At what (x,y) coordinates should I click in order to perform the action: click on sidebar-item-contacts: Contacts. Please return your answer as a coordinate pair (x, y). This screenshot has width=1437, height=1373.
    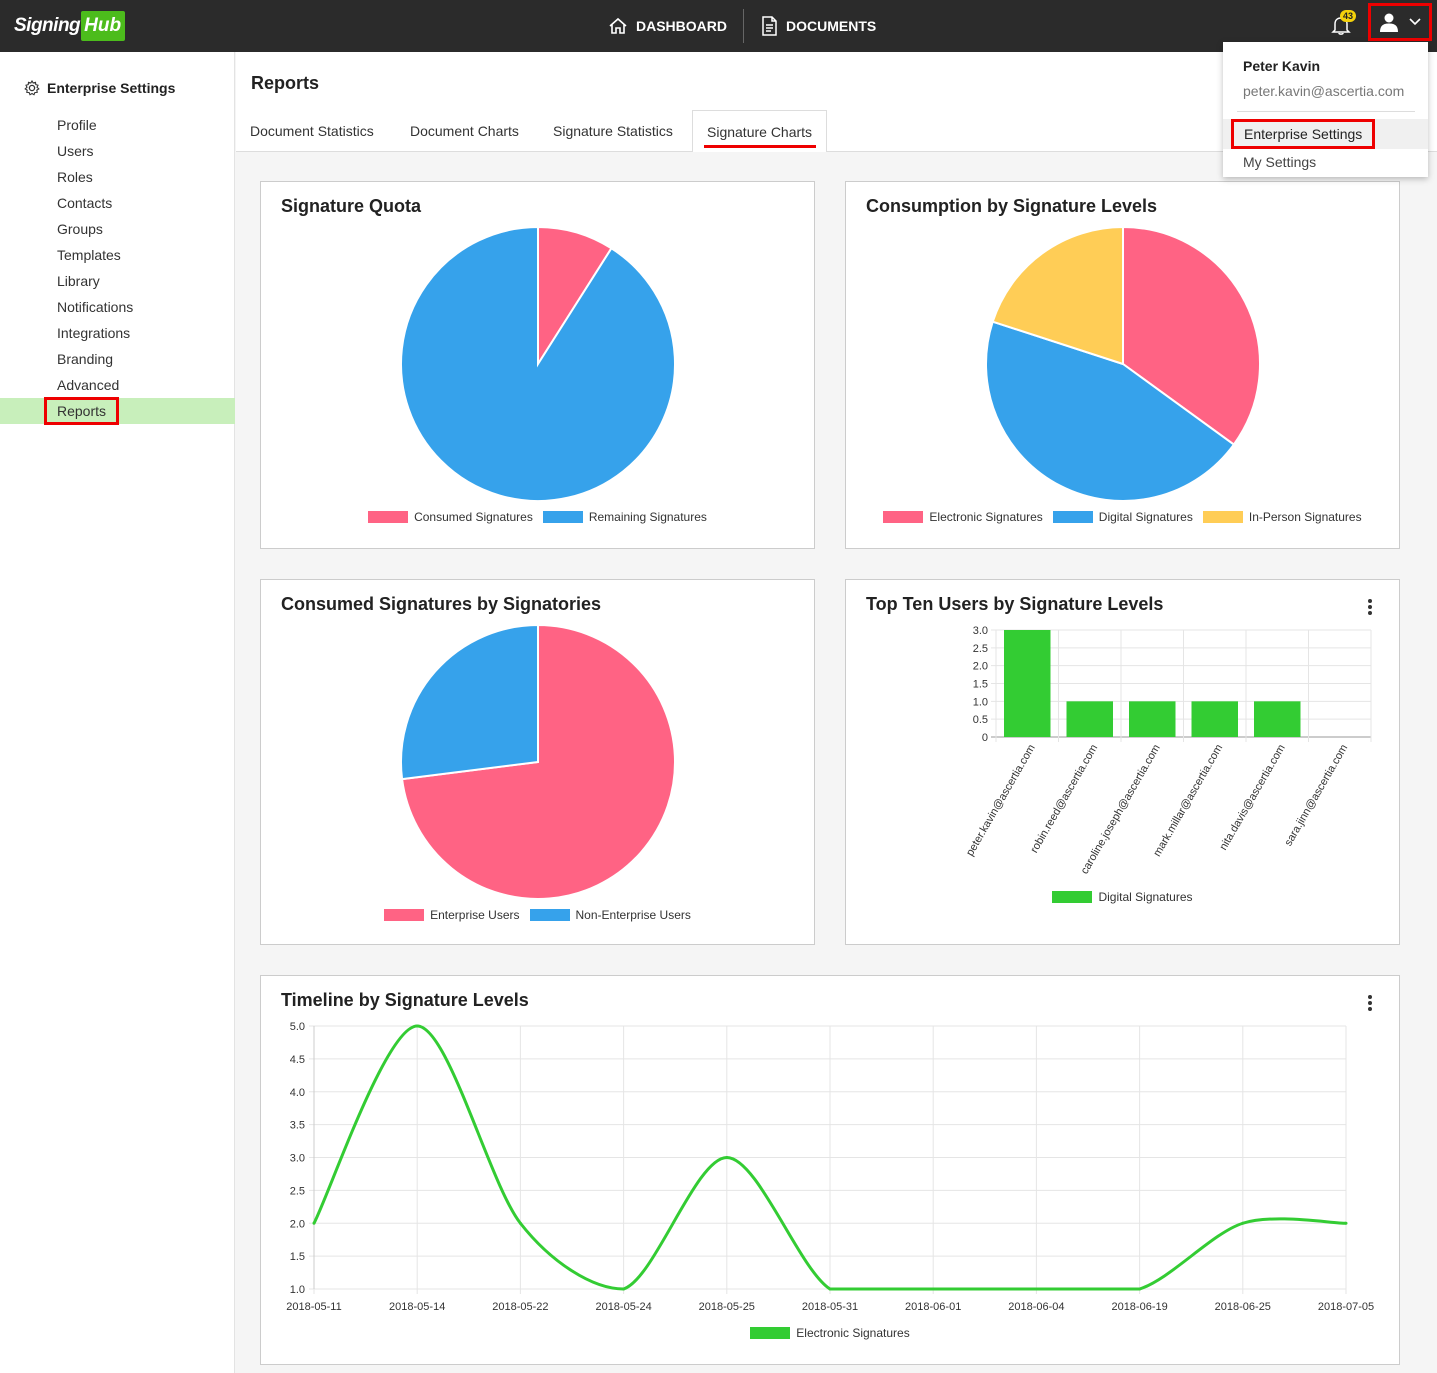
    Looking at the image, I should click on (85, 203).